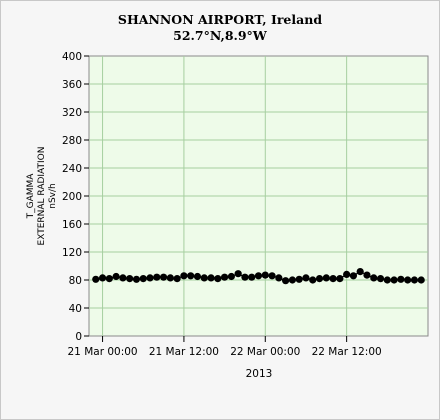 The width and height of the screenshot is (440, 420). I want to click on y-tick-label: 400, so click(72, 57).